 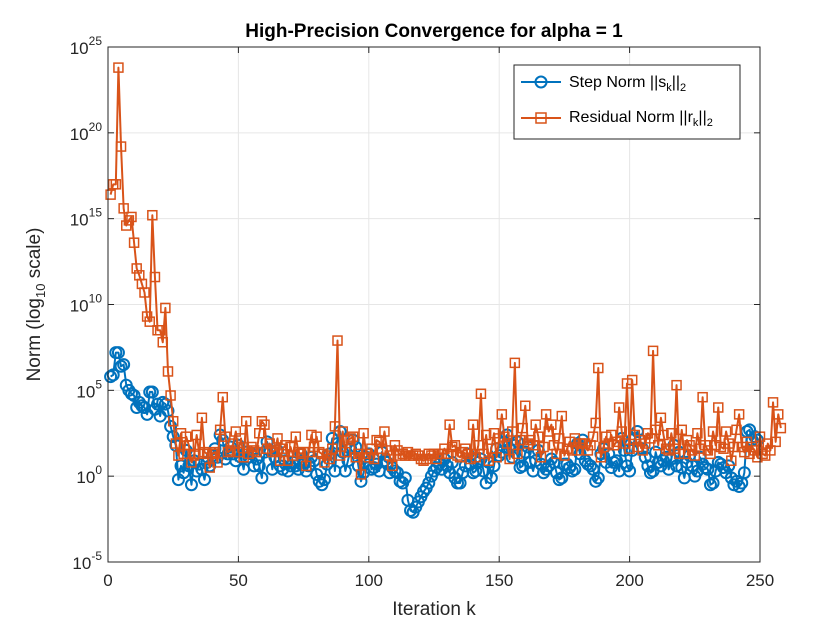 I want to click on y-axis-label-subscript: 10, so click(x=40, y=291).